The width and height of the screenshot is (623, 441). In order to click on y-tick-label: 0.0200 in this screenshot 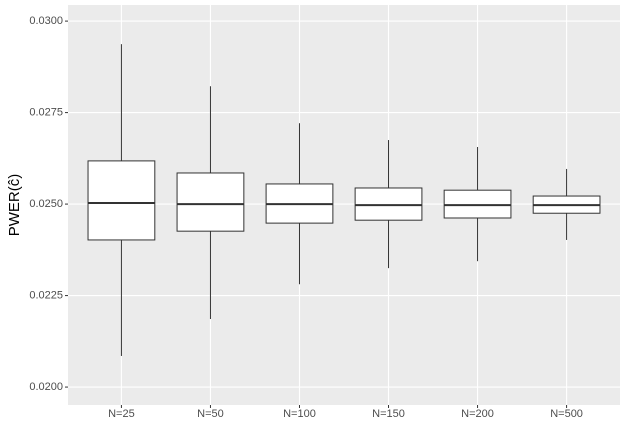, I will do `click(46, 387)`.